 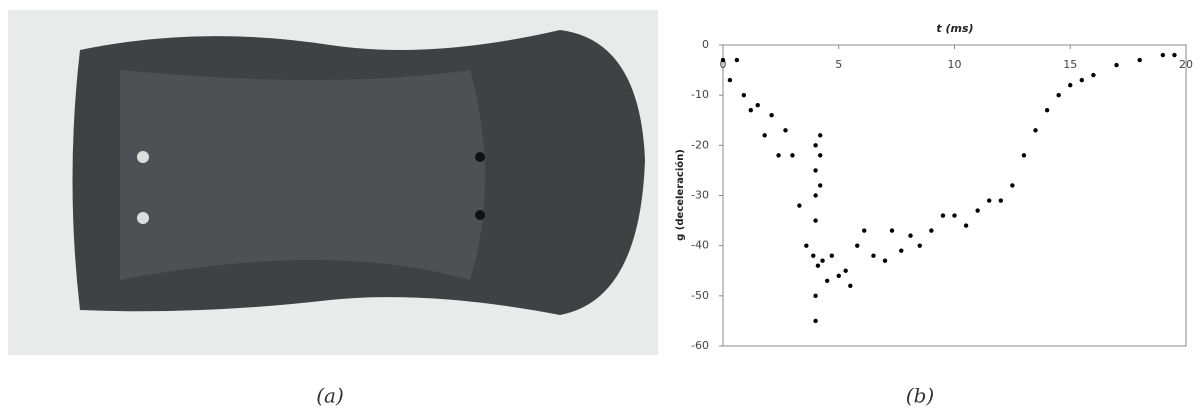 I want to click on y-tick-label: -60, so click(x=700, y=345).